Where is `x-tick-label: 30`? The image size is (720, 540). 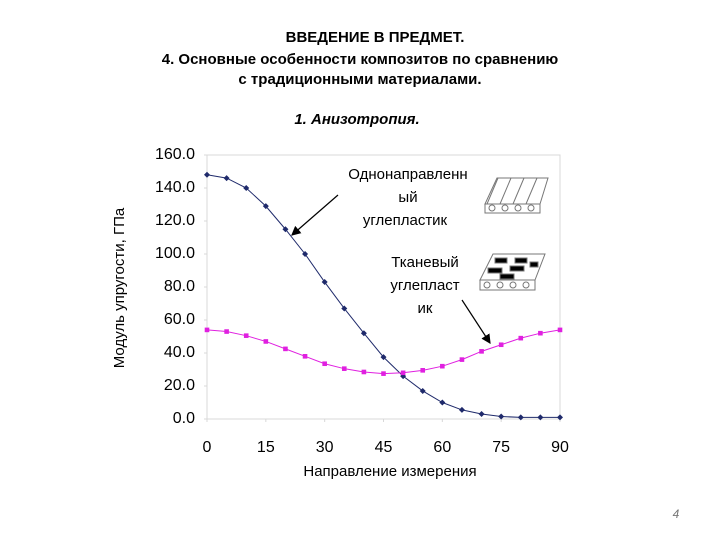
x-tick-label: 30 is located at coordinates (325, 447).